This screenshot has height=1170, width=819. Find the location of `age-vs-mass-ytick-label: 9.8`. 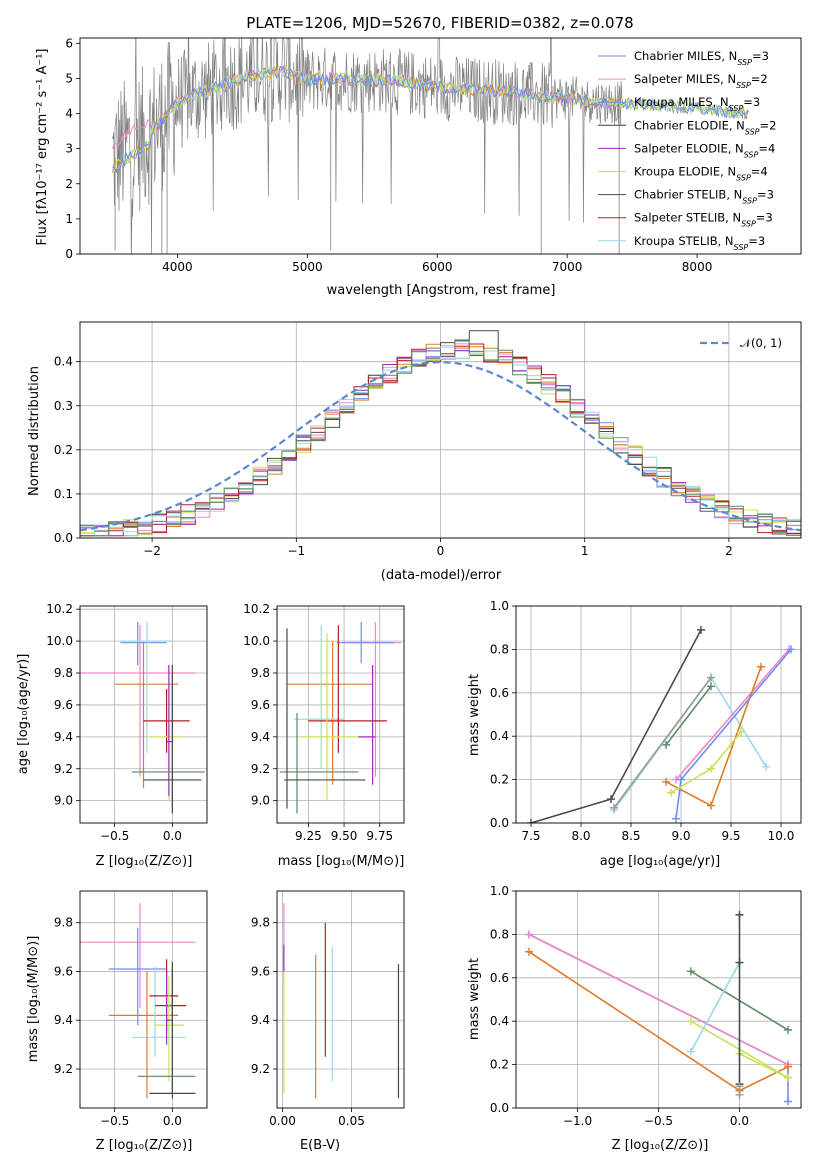

age-vs-mass-ytick-label: 9.8 is located at coordinates (260, 673).